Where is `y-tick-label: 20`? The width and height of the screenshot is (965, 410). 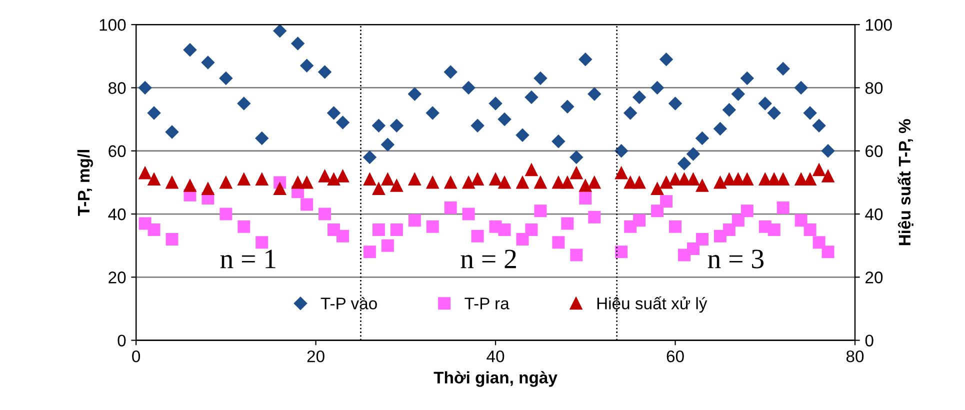
y-tick-label: 20 is located at coordinates (117, 278).